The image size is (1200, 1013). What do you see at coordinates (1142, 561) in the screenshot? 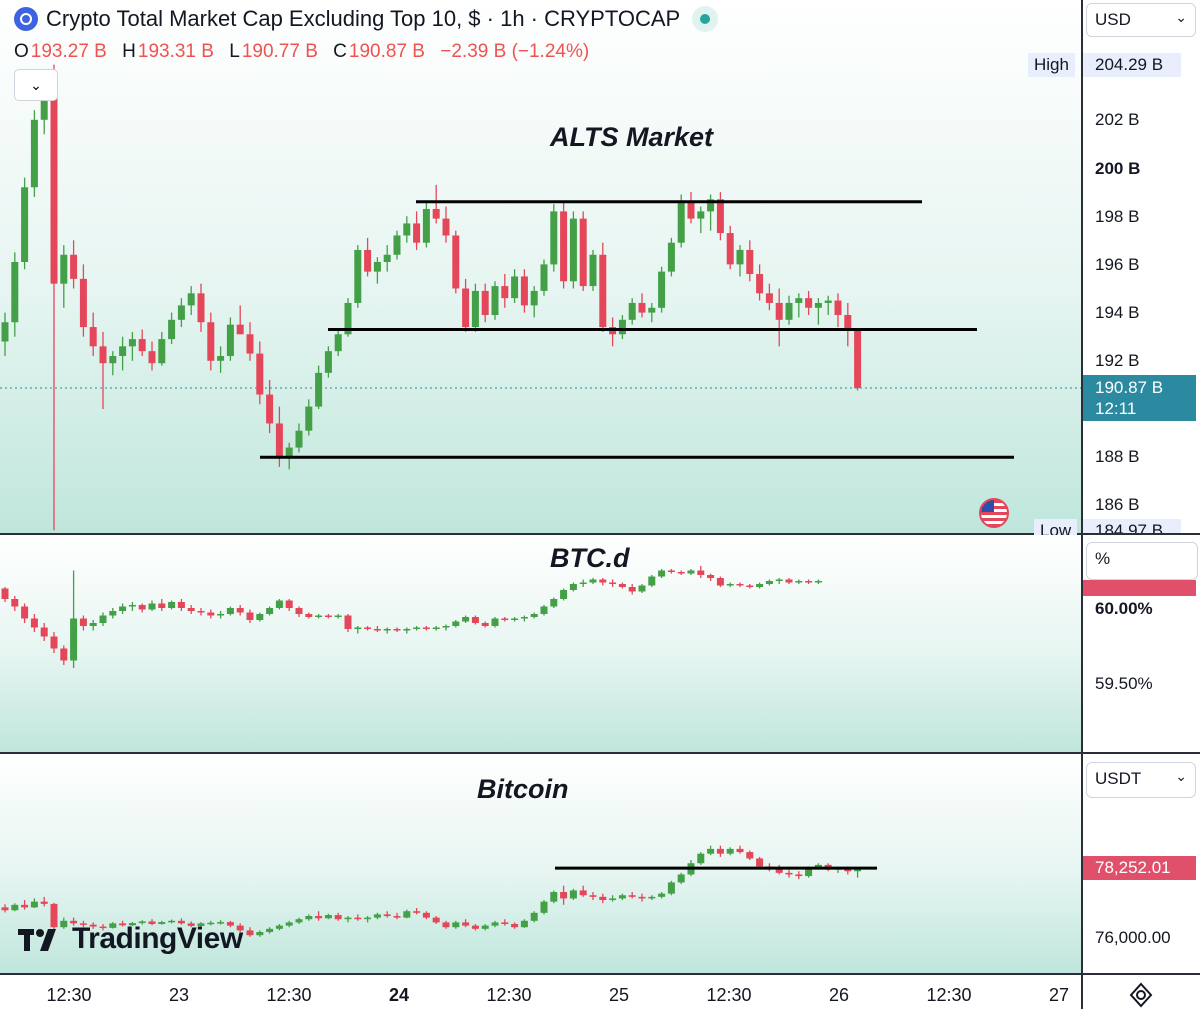
I see `unit-selector: %` at bounding box center [1142, 561].